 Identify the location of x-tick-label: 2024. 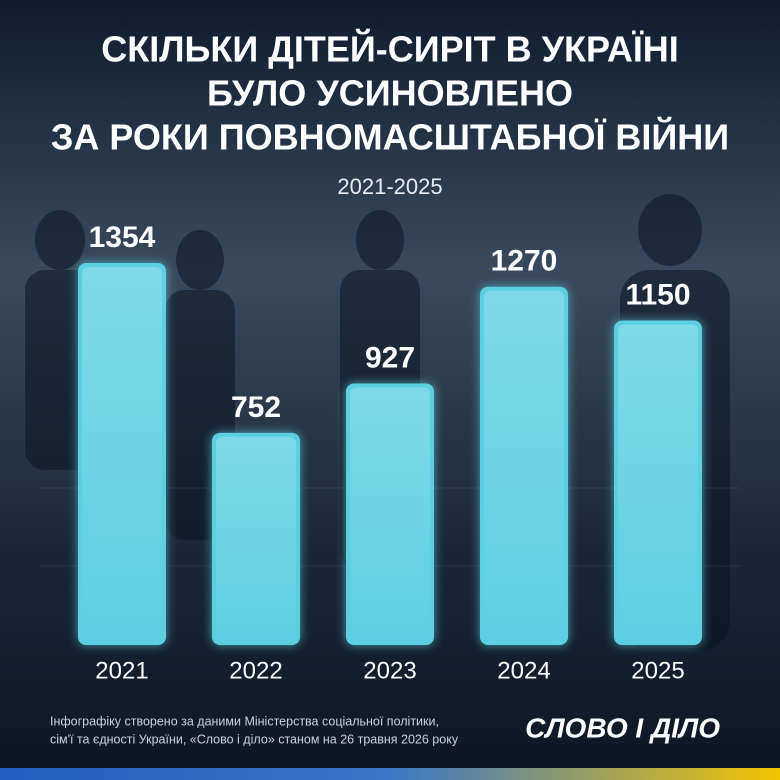
(523, 670).